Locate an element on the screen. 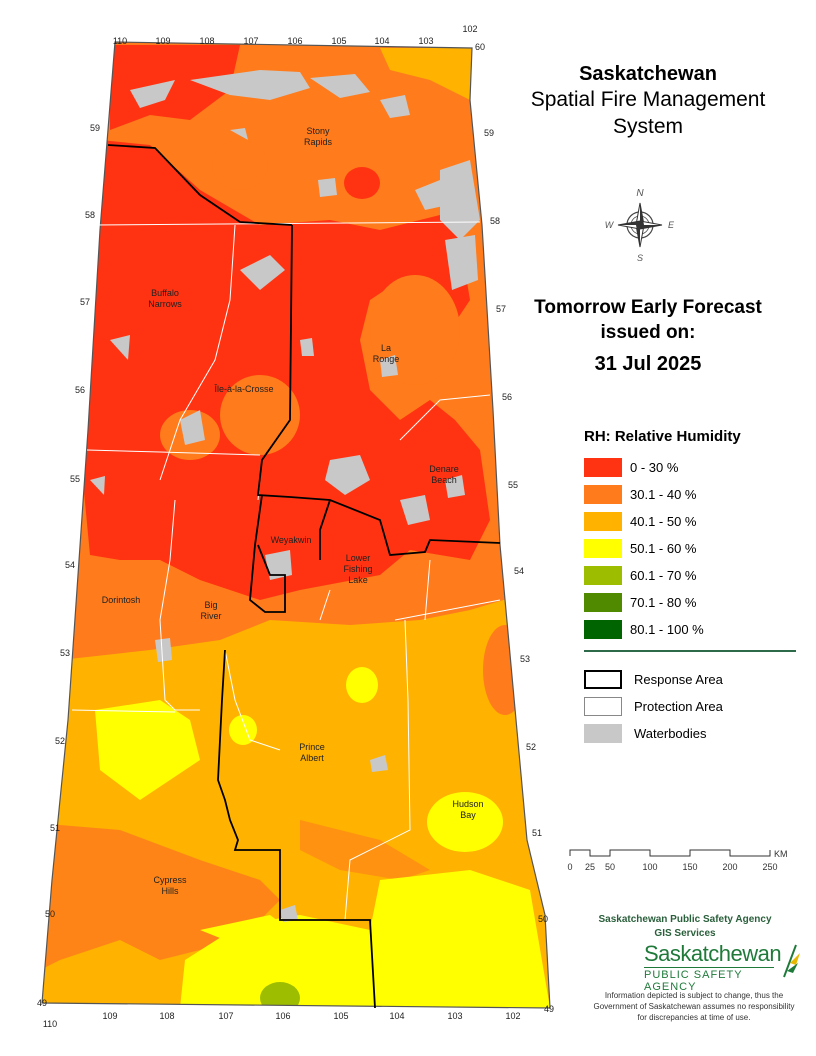 This screenshot has width=816, height=1056. legend-waterbodies: Waterbodies is located at coordinates (653, 733).